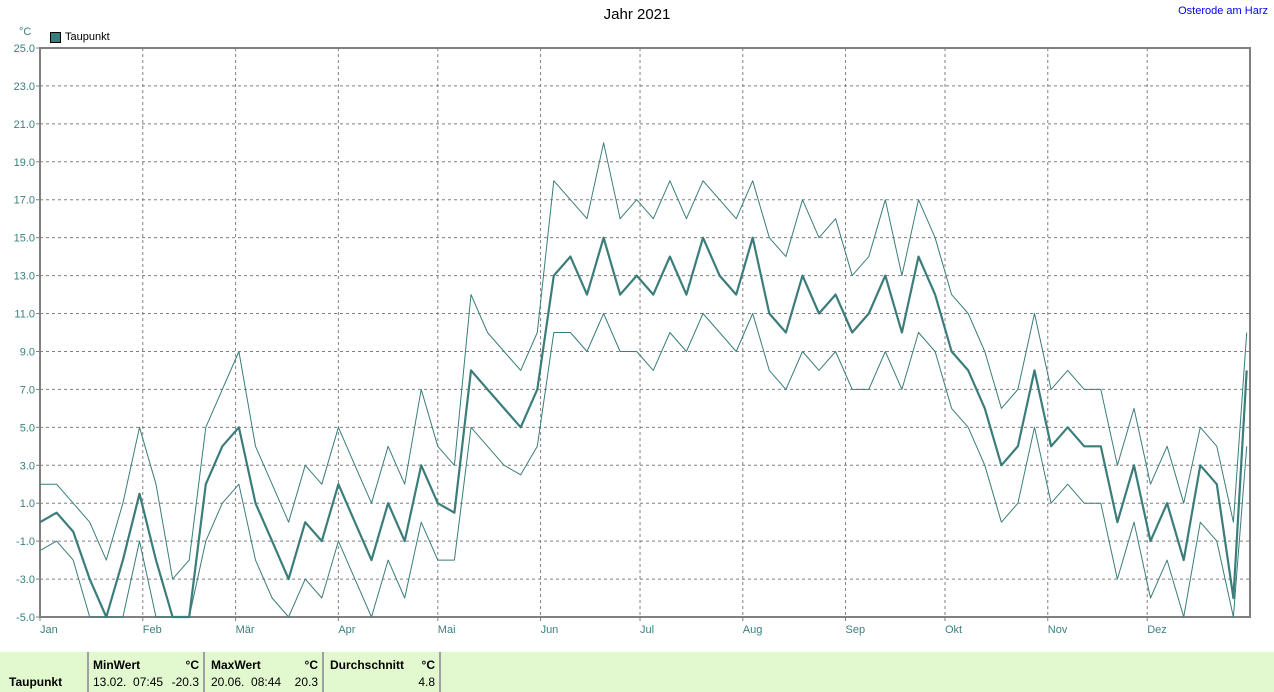 The image size is (1274, 692). Describe the element at coordinates (185, 682) in the screenshot. I see `min-value: -20.3` at that location.